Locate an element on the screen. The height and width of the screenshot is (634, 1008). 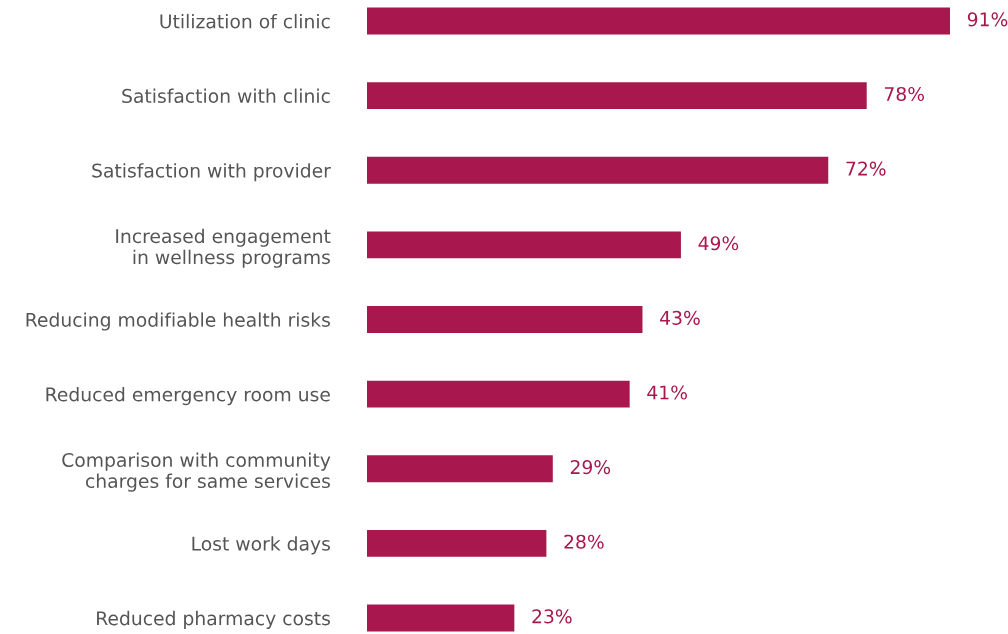
data-label: 91% is located at coordinates (987, 19).